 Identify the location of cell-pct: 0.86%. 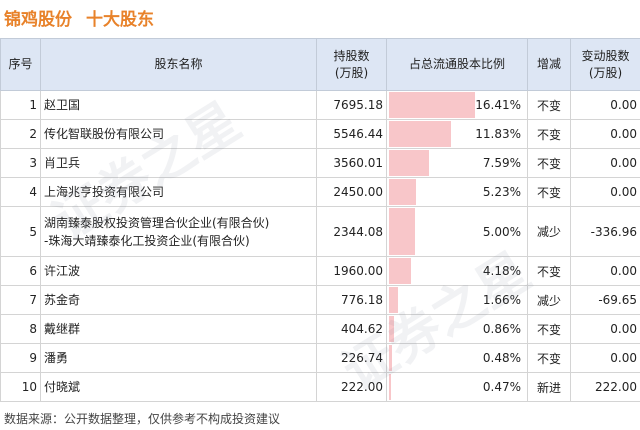
(457, 329).